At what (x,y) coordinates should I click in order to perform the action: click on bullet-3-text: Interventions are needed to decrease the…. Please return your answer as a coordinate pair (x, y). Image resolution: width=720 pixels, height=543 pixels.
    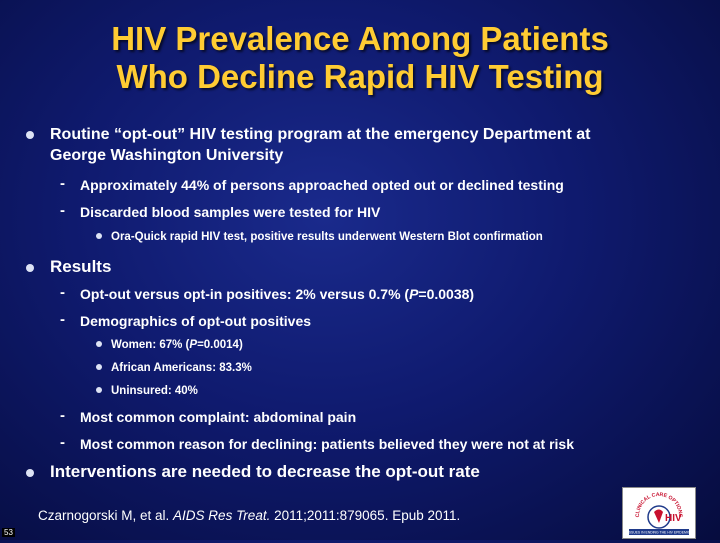
    Looking at the image, I should click on (265, 471).